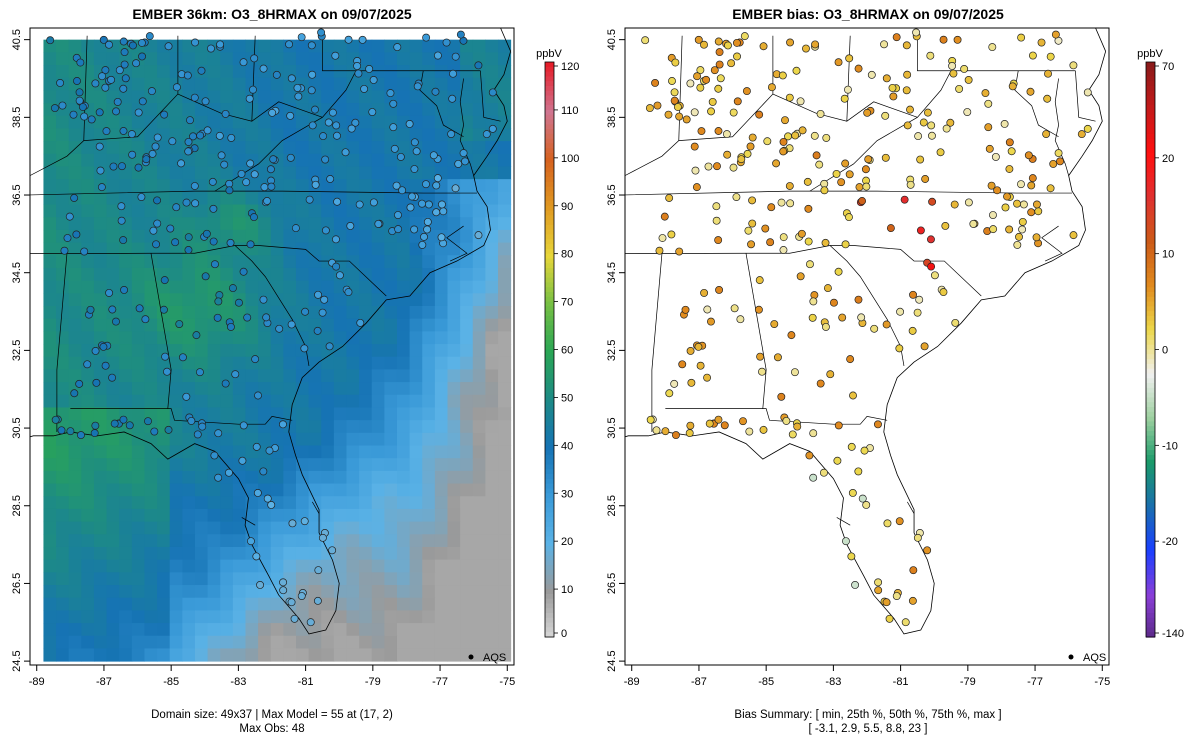 The width and height of the screenshot is (1200, 750). Describe the element at coordinates (868, 14) in the screenshot. I see `right-title: EMBER bias: O3_8HRMAX on 09/07/2025` at that location.